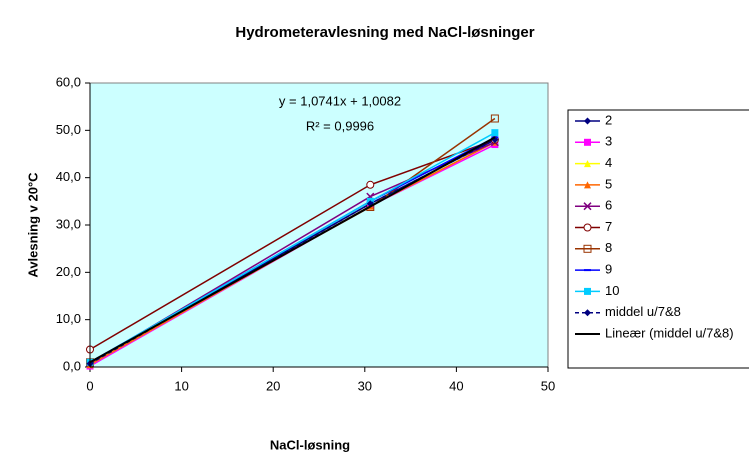 Image resolution: width=749 pixels, height=452 pixels. I want to click on y-tick-label: 30,0, so click(68, 223).